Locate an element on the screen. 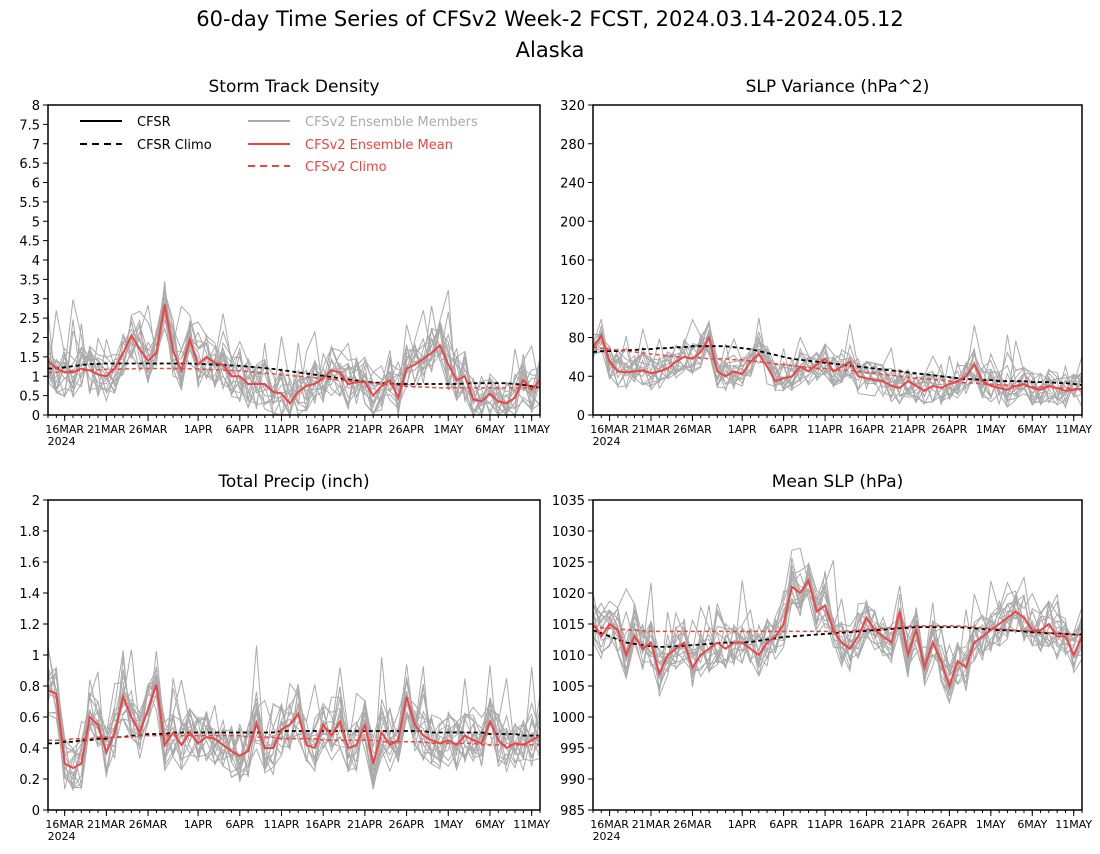  y-tick-label: 5.5 is located at coordinates (29, 203).